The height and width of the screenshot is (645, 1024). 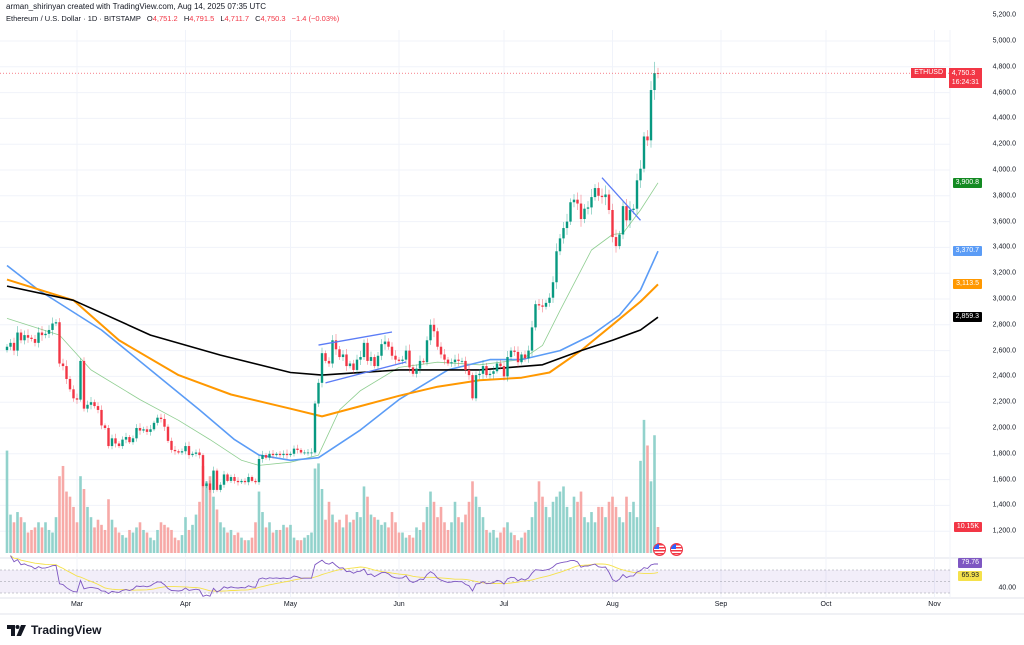 What do you see at coordinates (826, 604) in the screenshot?
I see `time-tick-label: Oct` at bounding box center [826, 604].